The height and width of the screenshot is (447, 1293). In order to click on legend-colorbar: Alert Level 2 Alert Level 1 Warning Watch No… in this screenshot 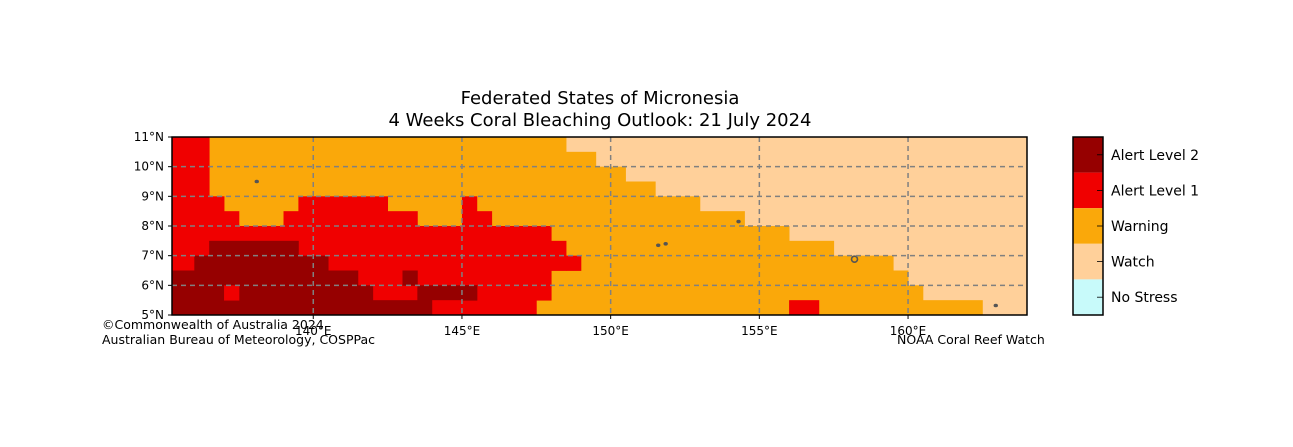, I will do `click(1135, 226)`.